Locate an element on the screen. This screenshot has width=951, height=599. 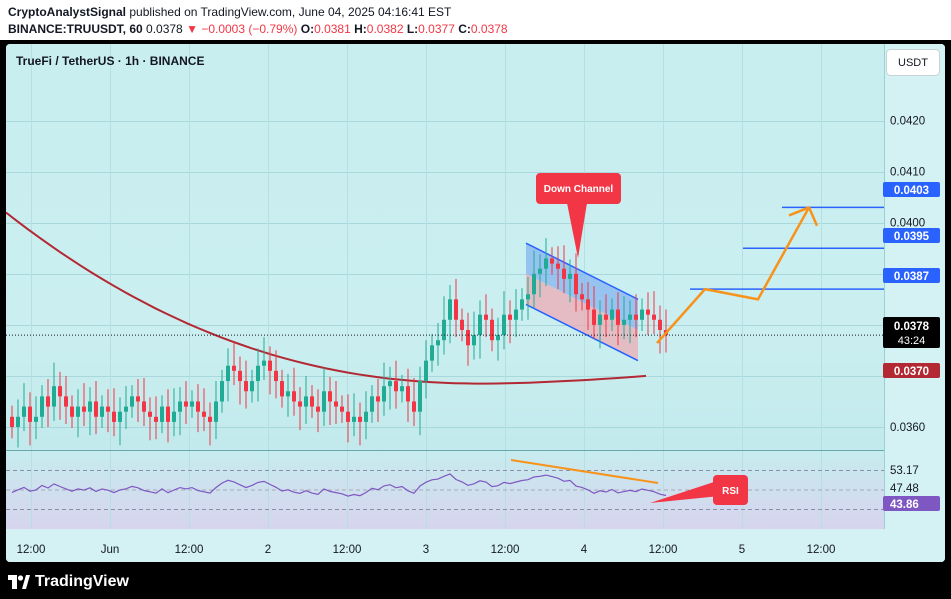
down-channel-badge is located at coordinates (578, 188).